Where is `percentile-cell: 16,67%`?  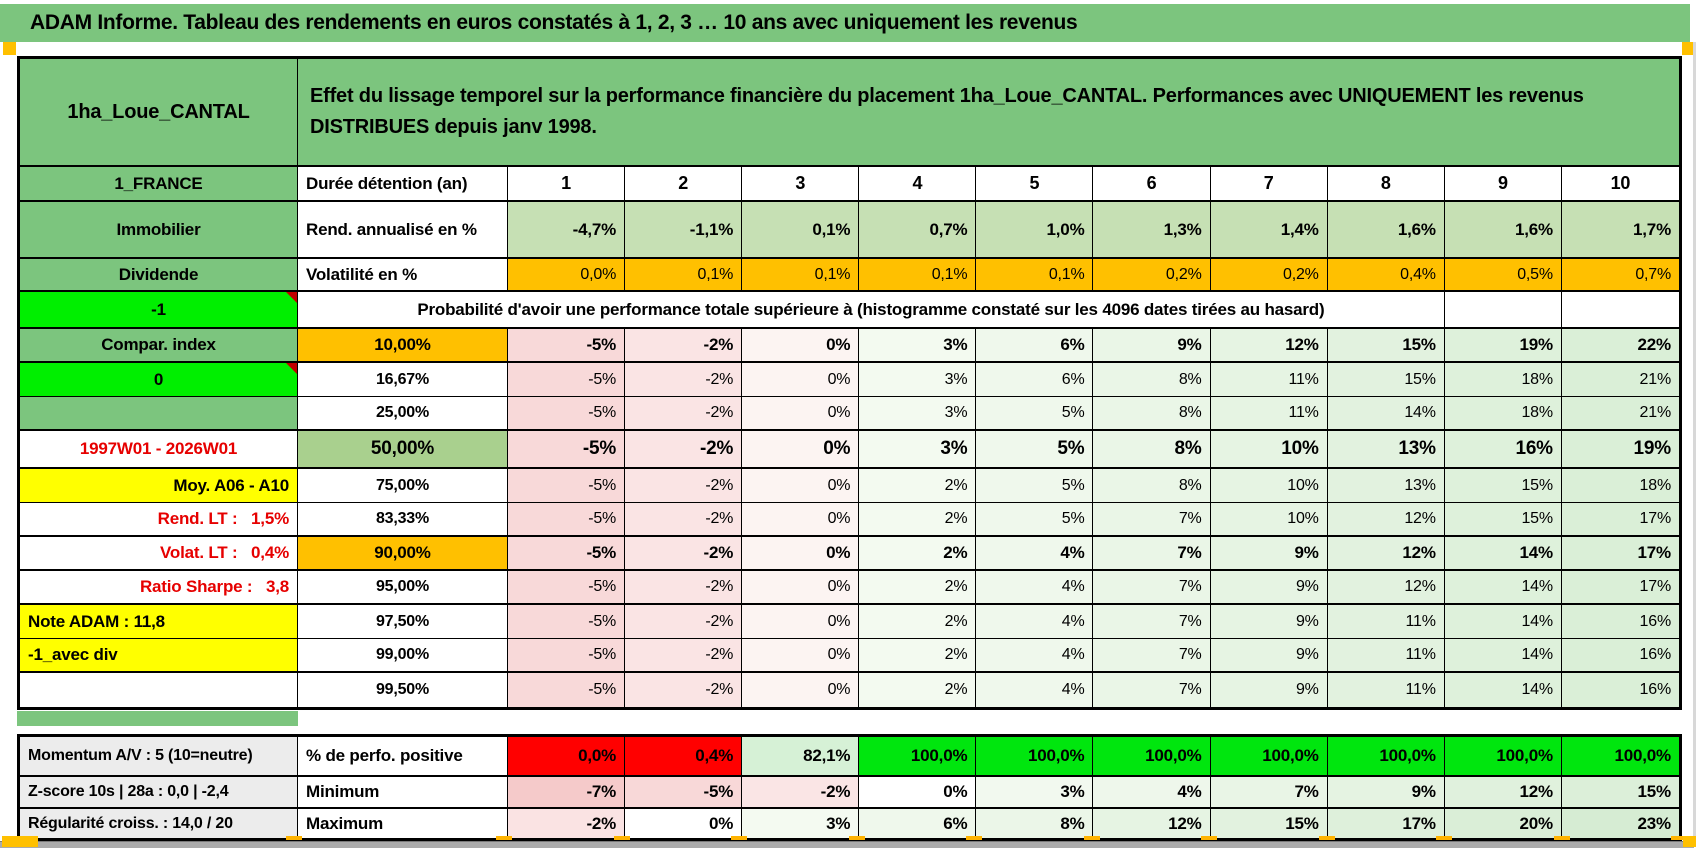 percentile-cell: 16,67% is located at coordinates (403, 379).